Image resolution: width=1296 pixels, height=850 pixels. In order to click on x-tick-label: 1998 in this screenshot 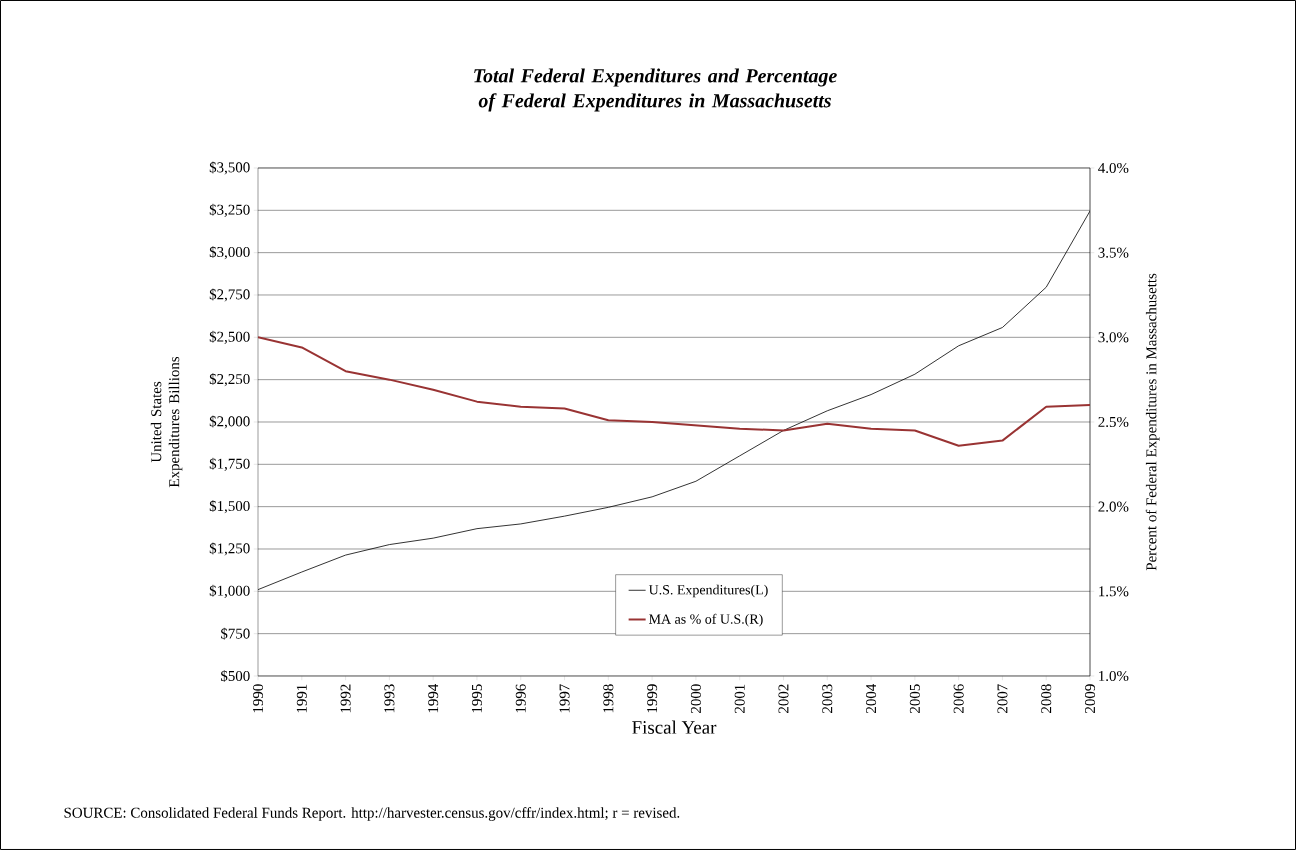, I will do `click(608, 698)`.